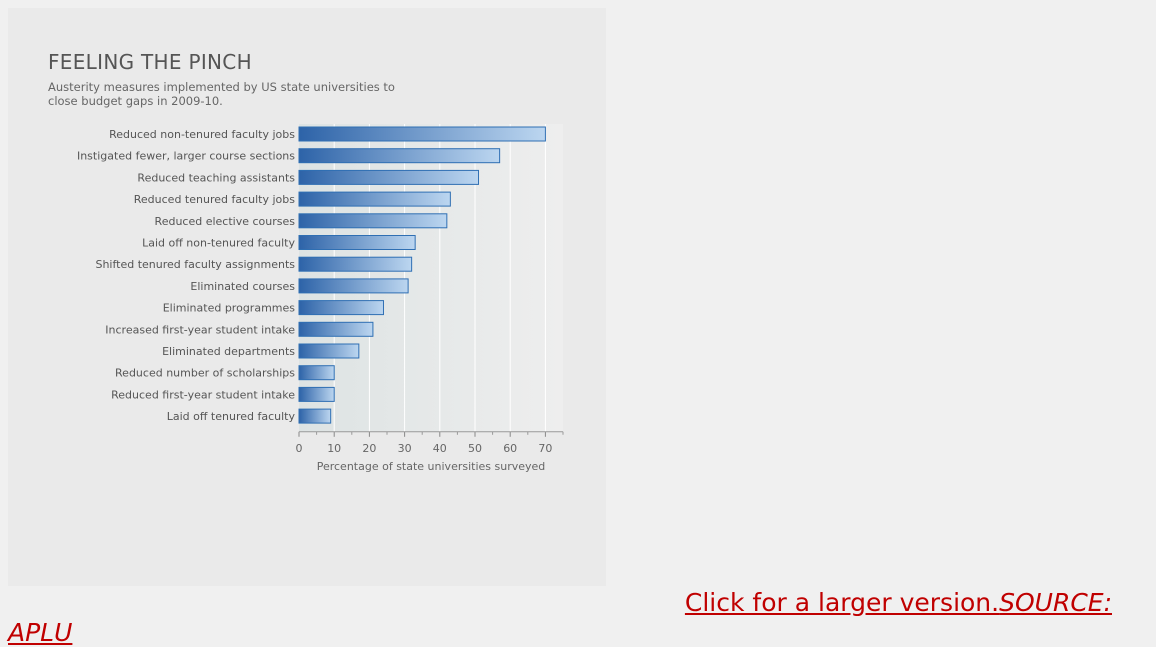 This screenshot has width=1156, height=647. Describe the element at coordinates (475, 448) in the screenshot. I see `x-tick-label: 50` at that location.